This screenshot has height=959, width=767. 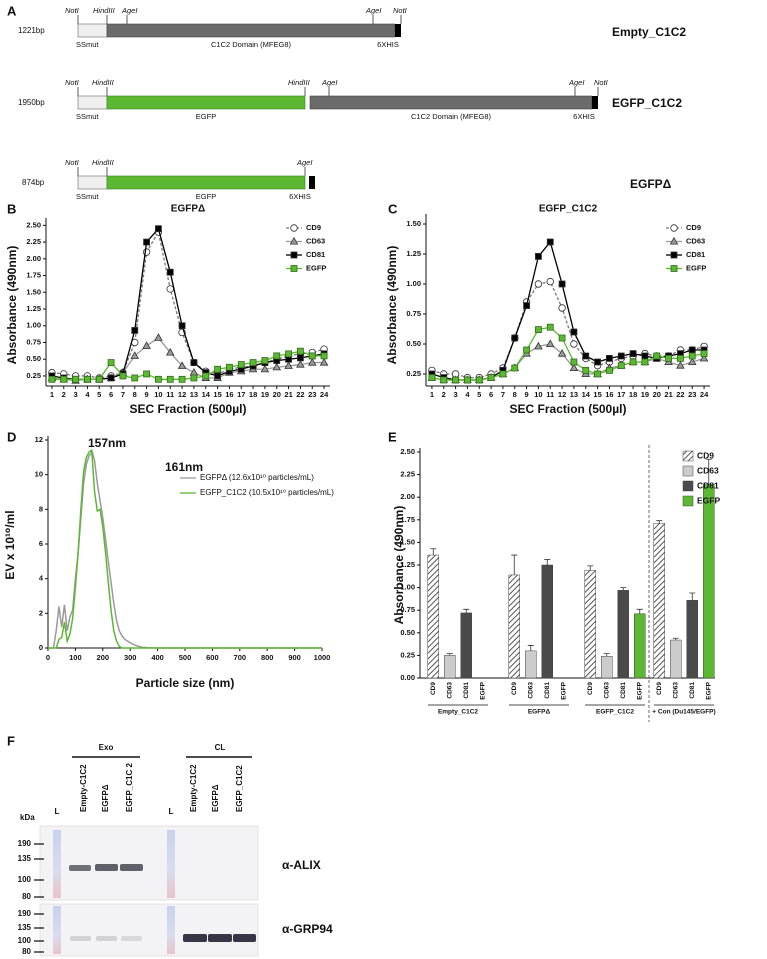 I want to click on x-tick-label: 1000, so click(x=322, y=657).